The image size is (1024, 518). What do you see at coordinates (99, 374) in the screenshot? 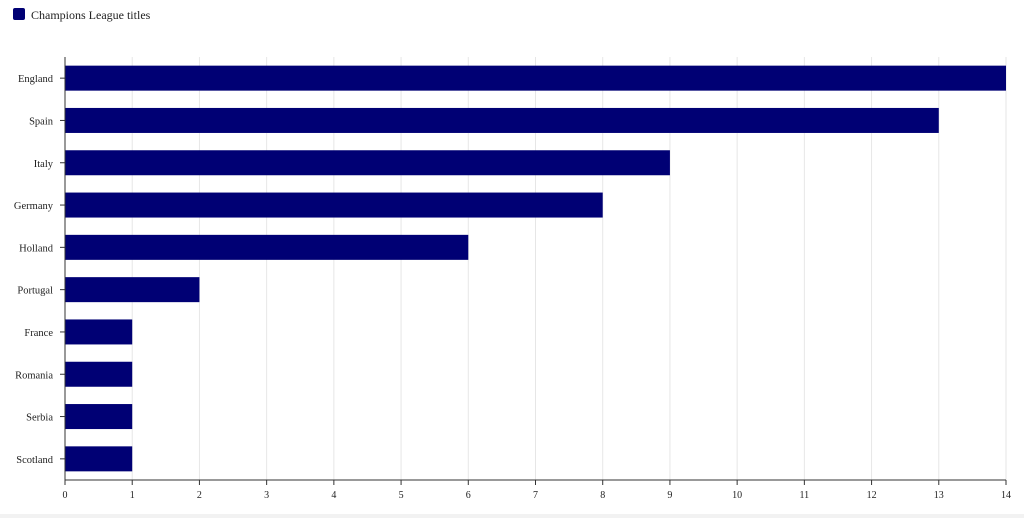
I see `bar-romania` at bounding box center [99, 374].